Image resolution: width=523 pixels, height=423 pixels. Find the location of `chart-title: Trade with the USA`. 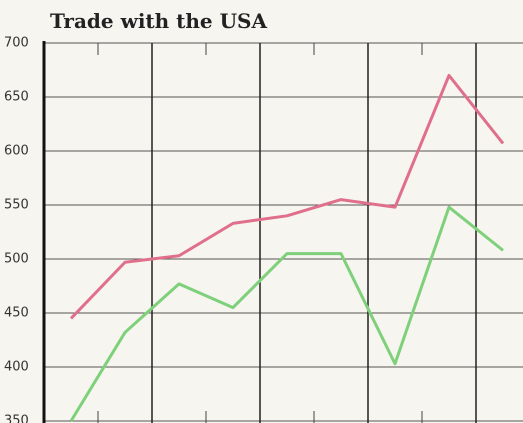

chart-title: Trade with the USA is located at coordinates (159, 21).